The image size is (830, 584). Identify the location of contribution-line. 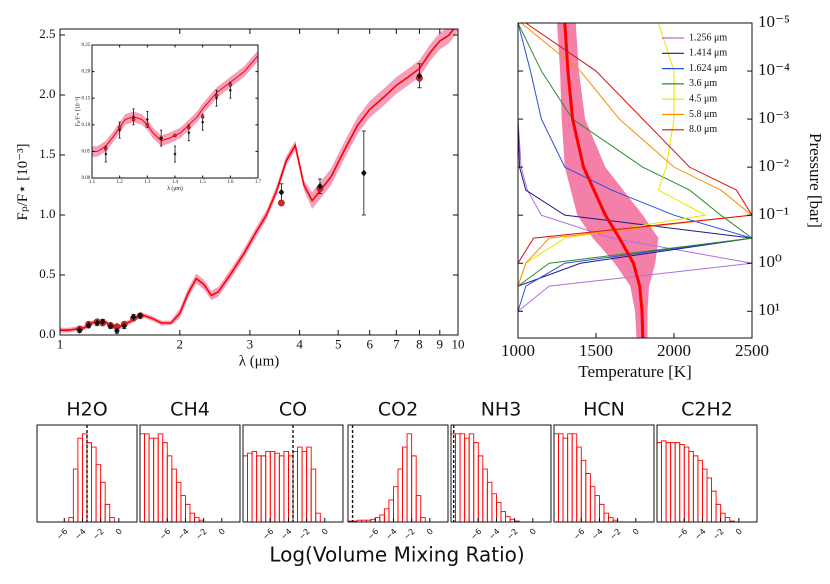
(612, 180).